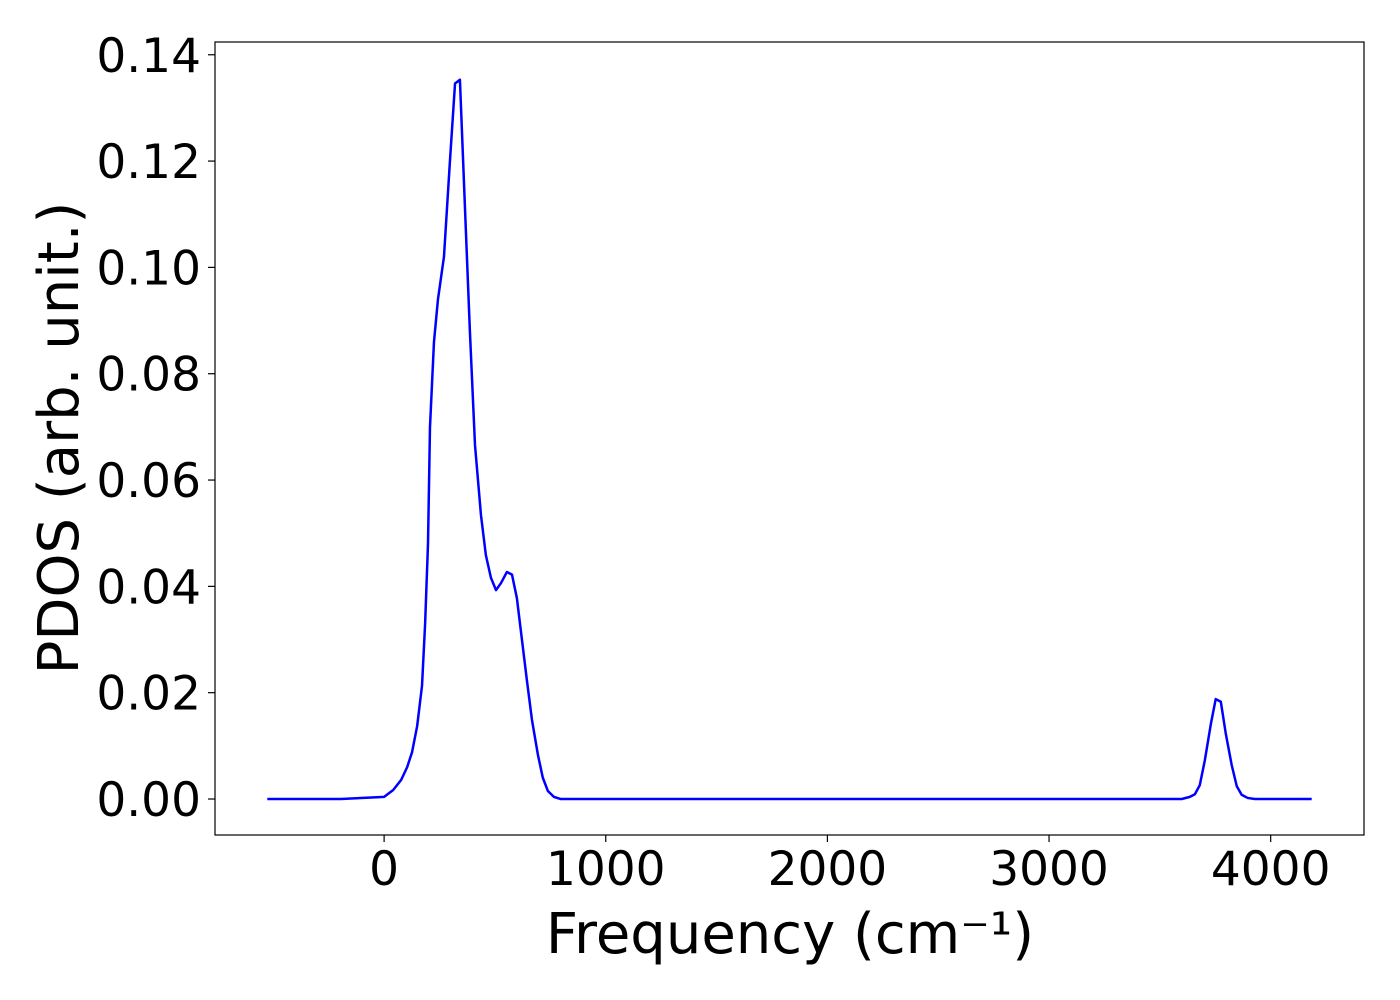  I want to click on x-tick-label: 0, so click(384, 869).